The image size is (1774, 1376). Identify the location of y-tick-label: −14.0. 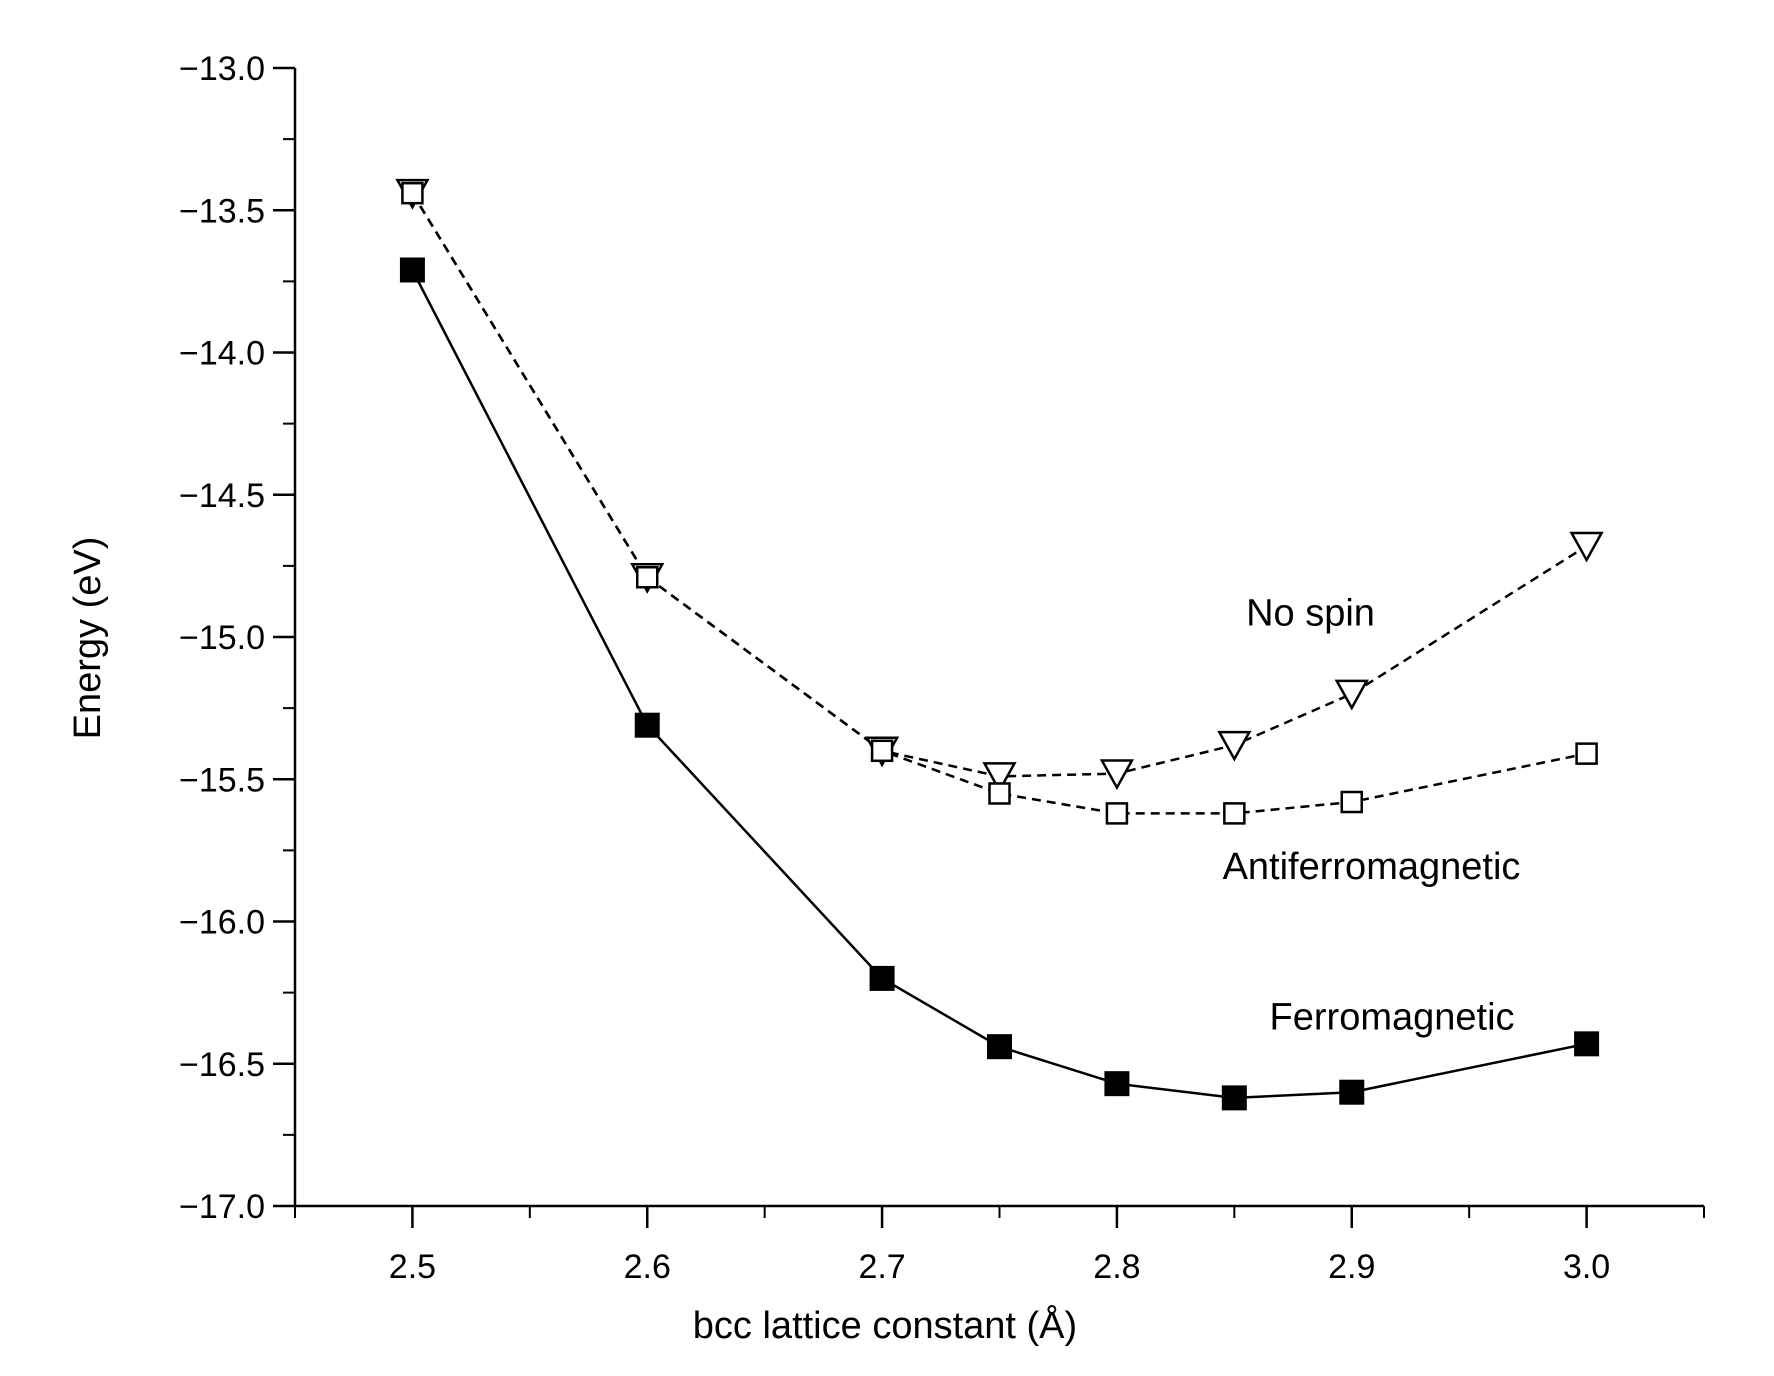
(222, 354).